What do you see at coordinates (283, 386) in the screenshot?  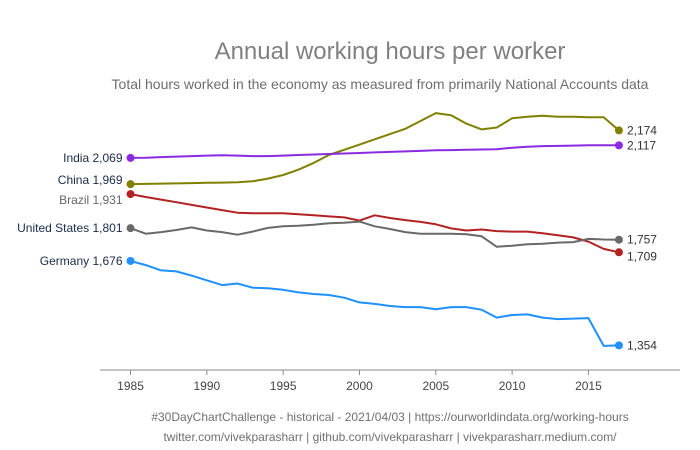 I see `x-tick-label: 1995` at bounding box center [283, 386].